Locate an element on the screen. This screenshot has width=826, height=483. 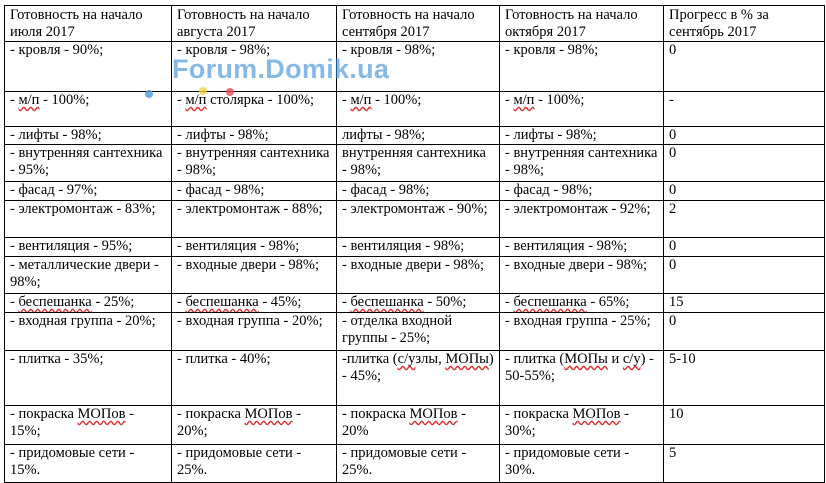
header-august: Готовность на начало августа 2017 is located at coordinates (254, 23).